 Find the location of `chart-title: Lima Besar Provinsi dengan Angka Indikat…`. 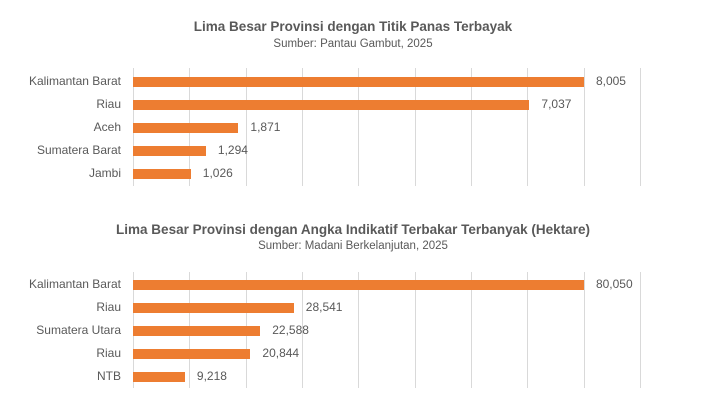

chart-title: Lima Besar Provinsi dengan Angka Indikat… is located at coordinates (353, 229).